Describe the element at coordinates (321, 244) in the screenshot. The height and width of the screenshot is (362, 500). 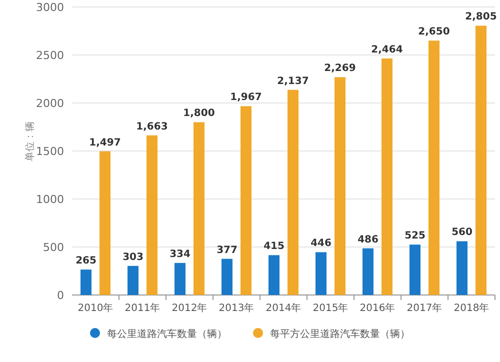
I see `data-label: 446` at that location.